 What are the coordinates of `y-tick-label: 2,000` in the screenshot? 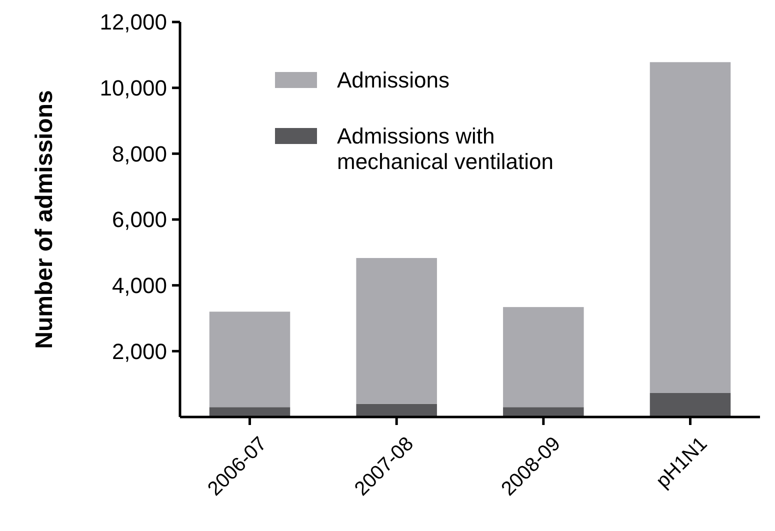 It's located at (139, 351).